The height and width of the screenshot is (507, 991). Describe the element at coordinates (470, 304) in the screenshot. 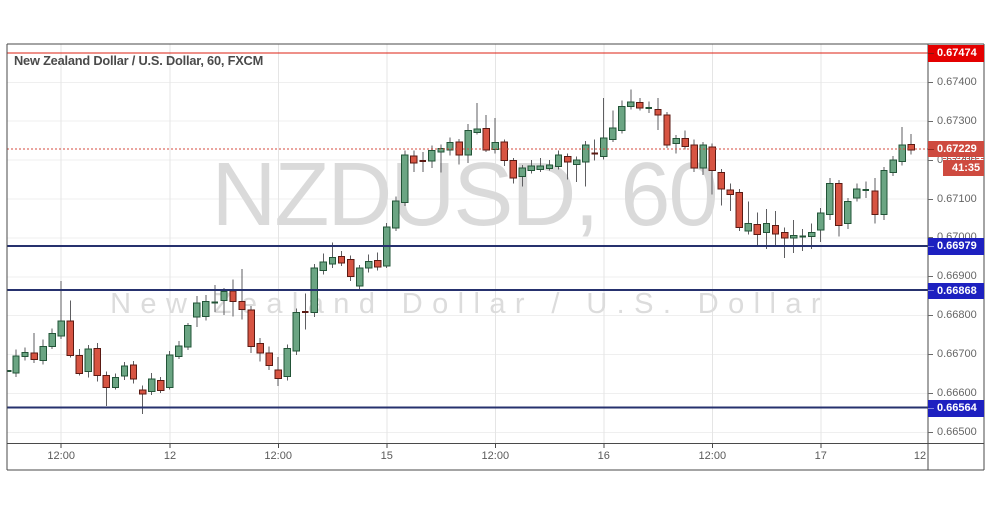

I see `svg-text:New Zealand Dollar / U.S. Doll: New Zealand Dollar / U.S. Dollar` at that location.